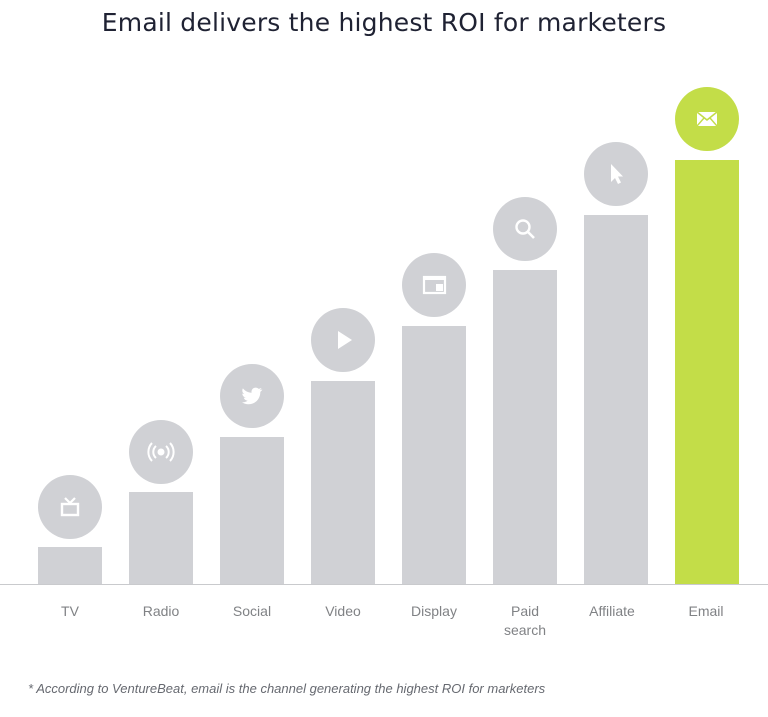 The image size is (768, 717). What do you see at coordinates (434, 455) in the screenshot?
I see `bar-display` at bounding box center [434, 455].